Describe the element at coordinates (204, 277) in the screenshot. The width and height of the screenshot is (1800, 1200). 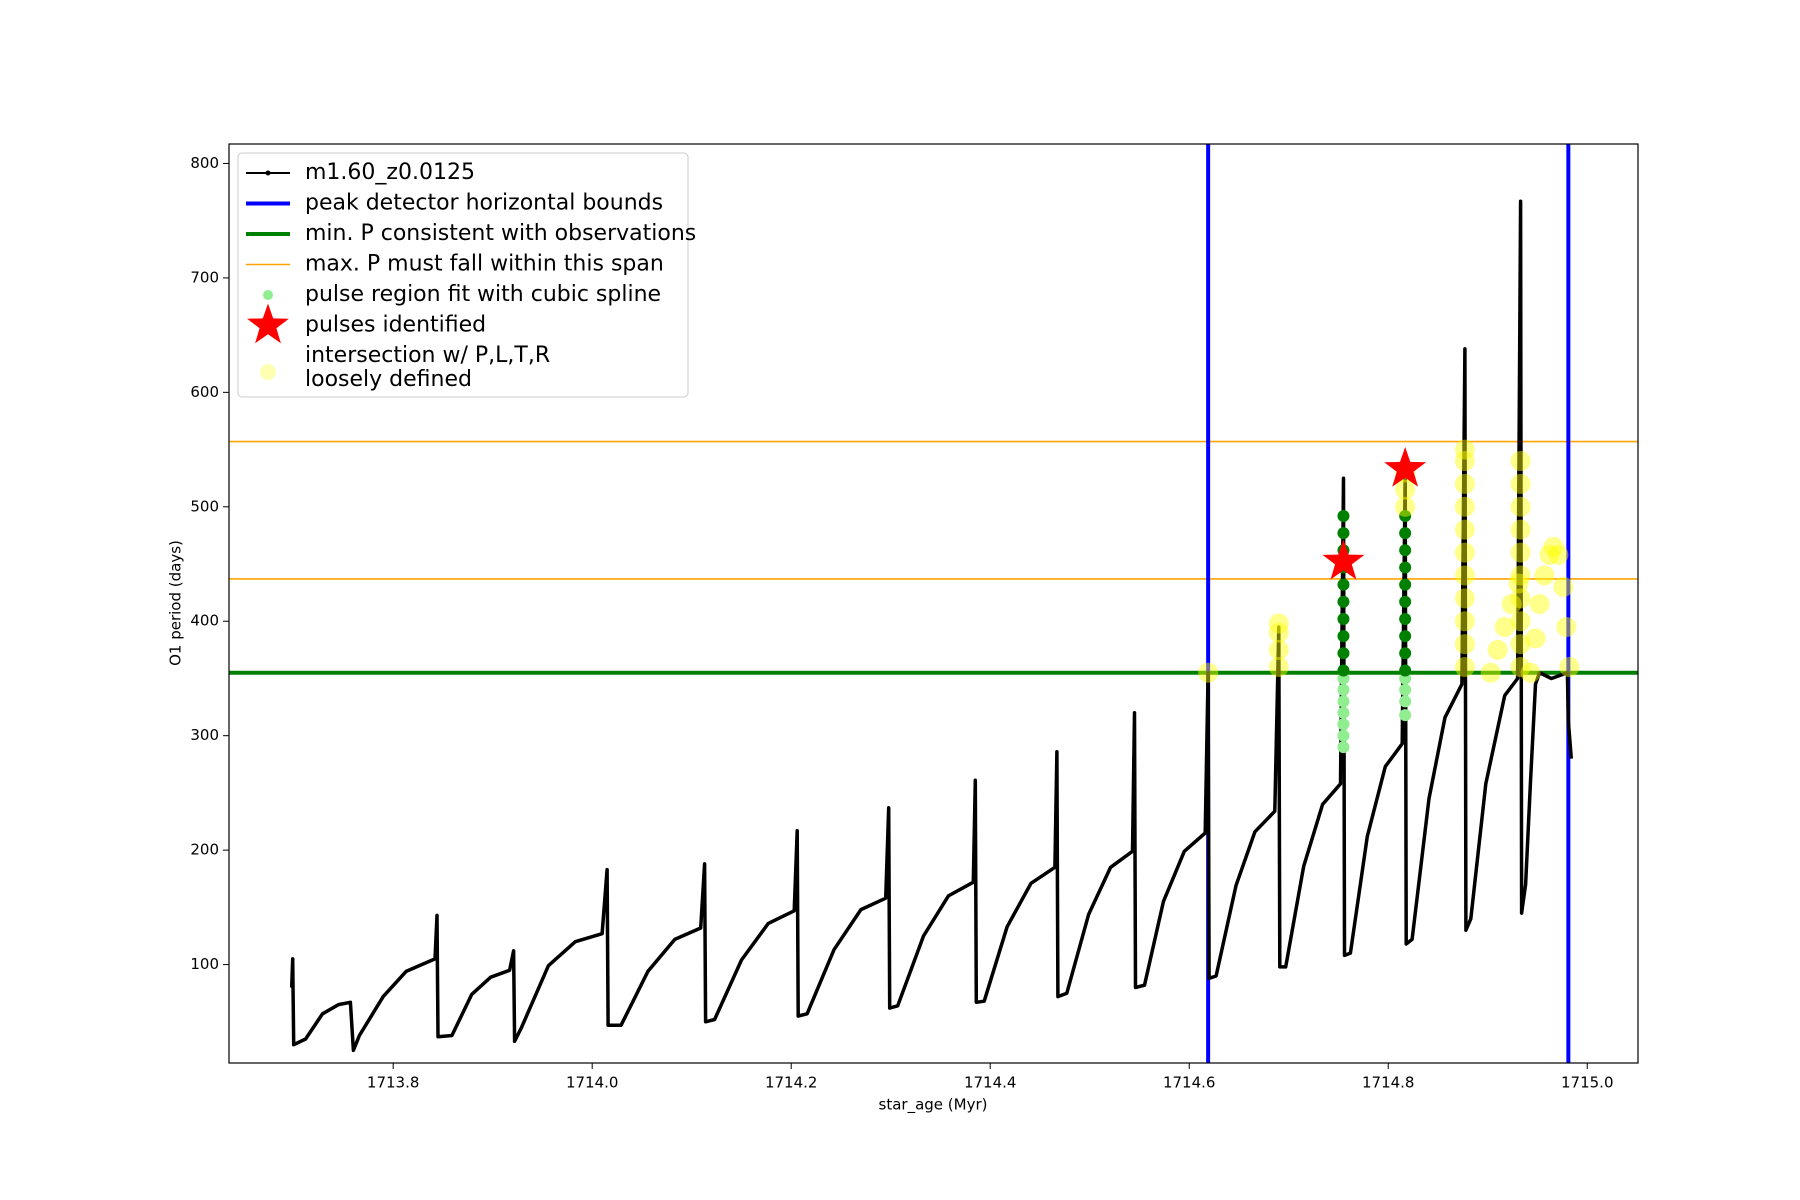
I see `y-tick-label: 700` at that location.